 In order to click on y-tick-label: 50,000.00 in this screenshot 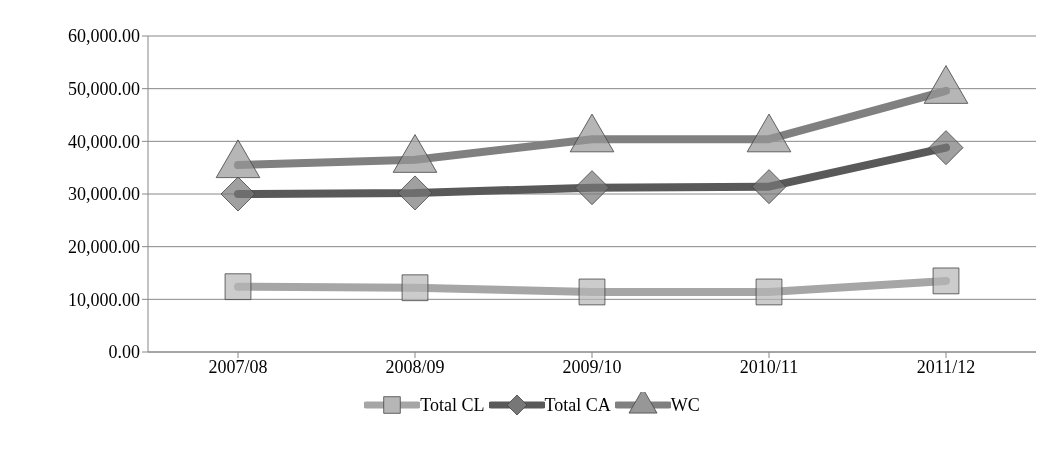, I will do `click(104, 89)`.